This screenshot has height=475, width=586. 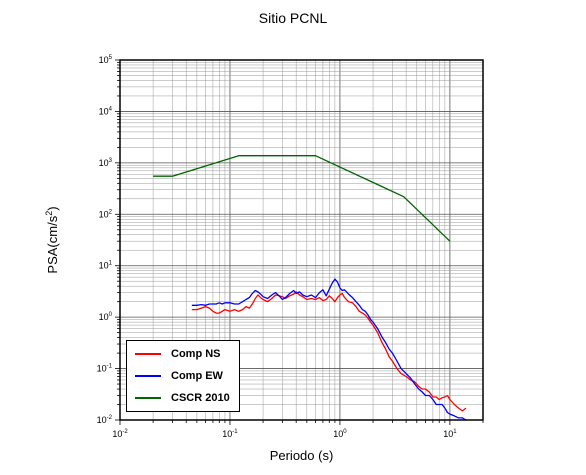 I want to click on series-line-comp-ns, so click(x=329, y=351).